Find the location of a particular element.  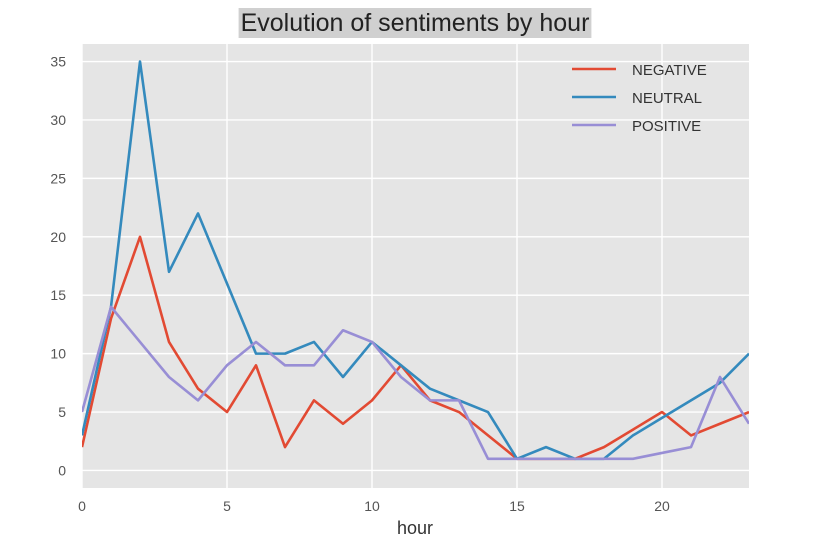

y-tick-labels: 0 5 10 15 20 25 30 35 is located at coordinates (58, 266).